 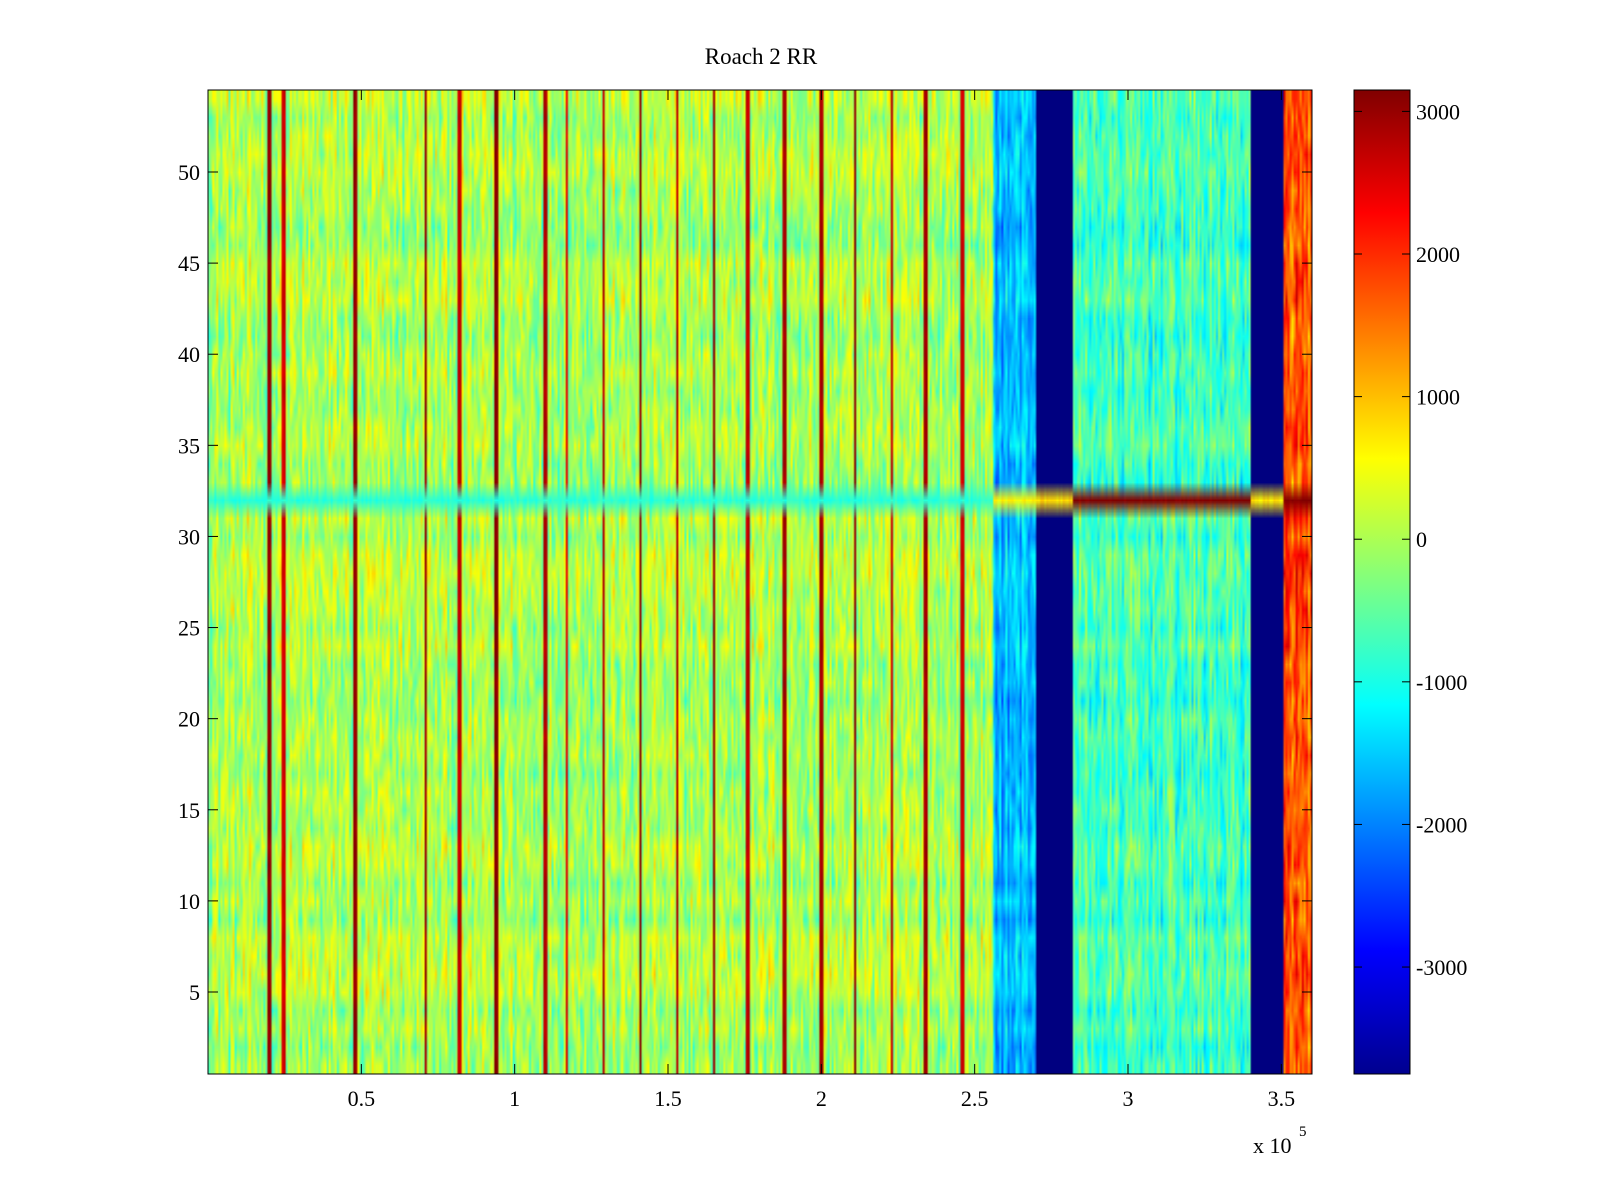 I want to click on x-tick-label: 2.5, so click(x=975, y=1098).